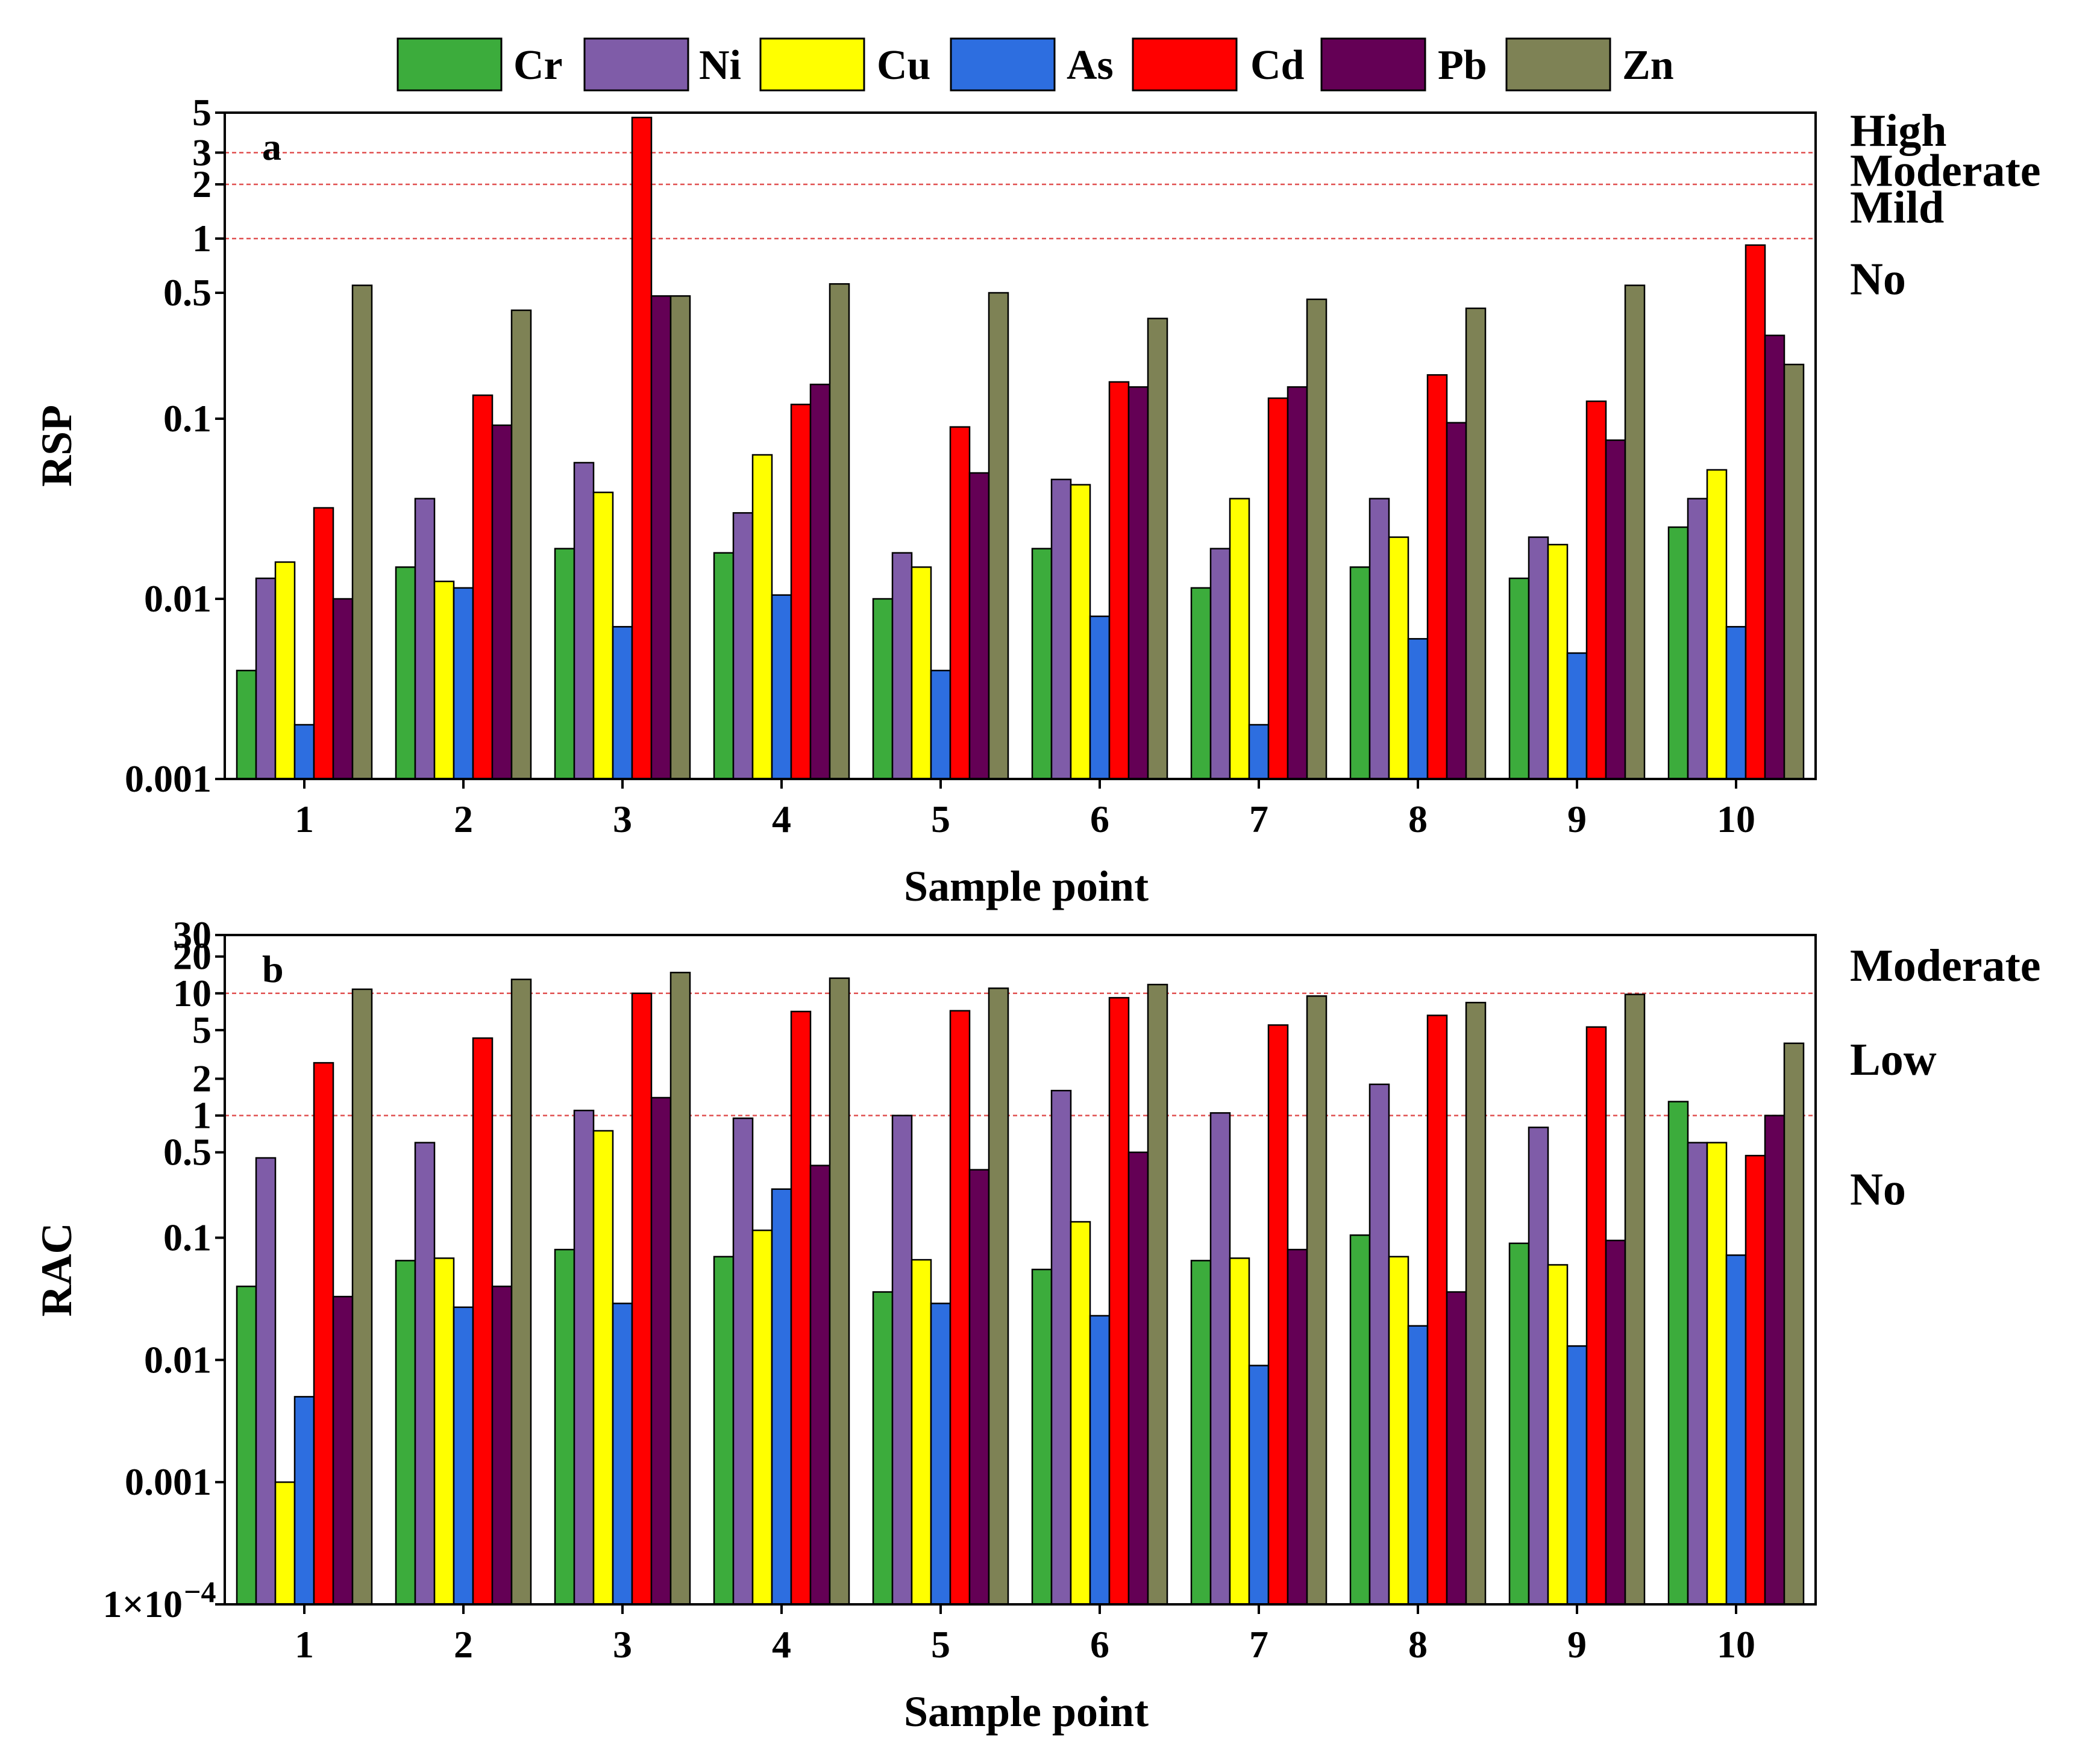 Image resolution: width=2091 pixels, height=1764 pixels. What do you see at coordinates (271, 146) in the screenshot?
I see `panel-label-a: a` at bounding box center [271, 146].